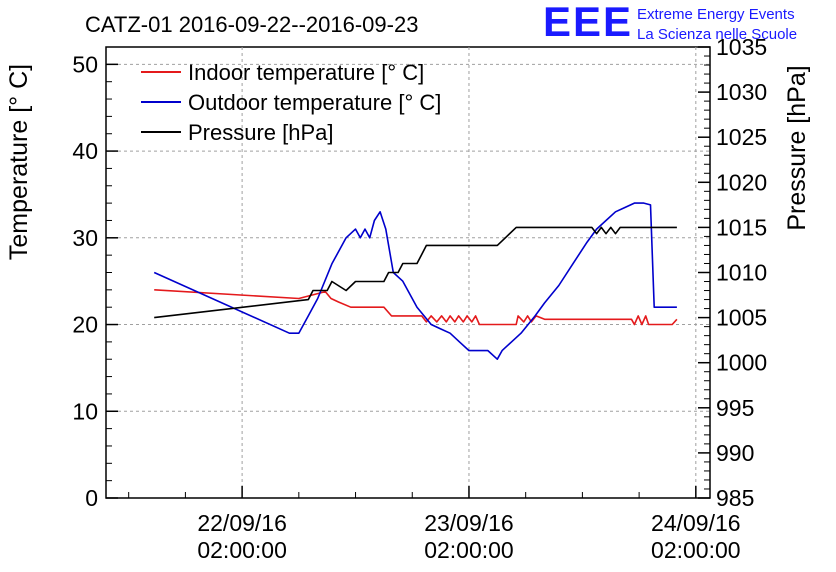  Describe the element at coordinates (415, 272) in the screenshot. I see `series-line-pressure` at that location.